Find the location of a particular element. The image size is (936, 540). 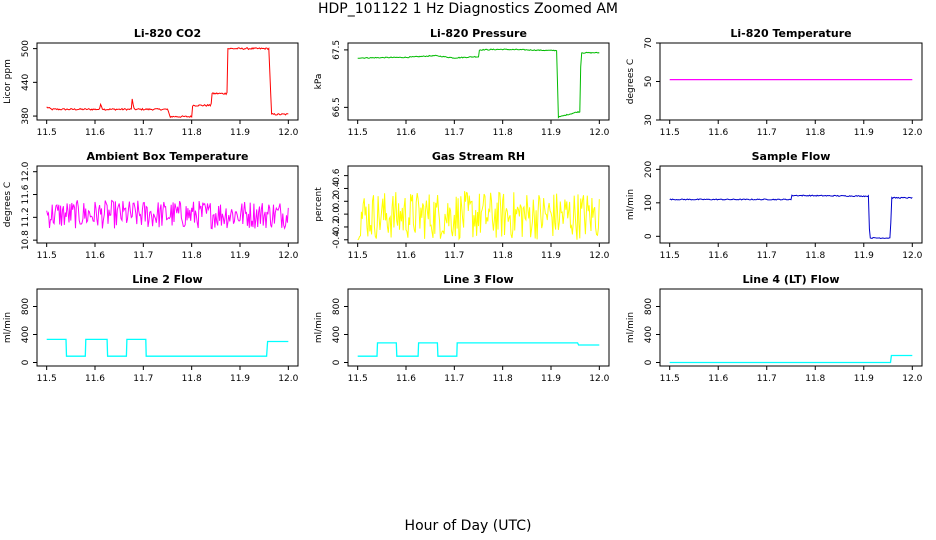

y-tick-label: 200 is located at coordinates (649, 168).